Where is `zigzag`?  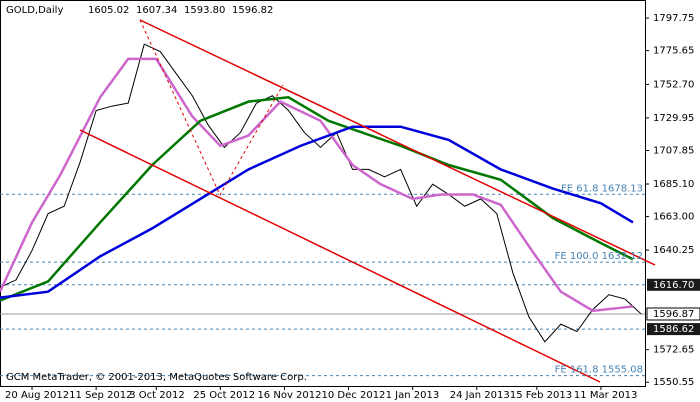 zigzag is located at coordinates (211, 108).